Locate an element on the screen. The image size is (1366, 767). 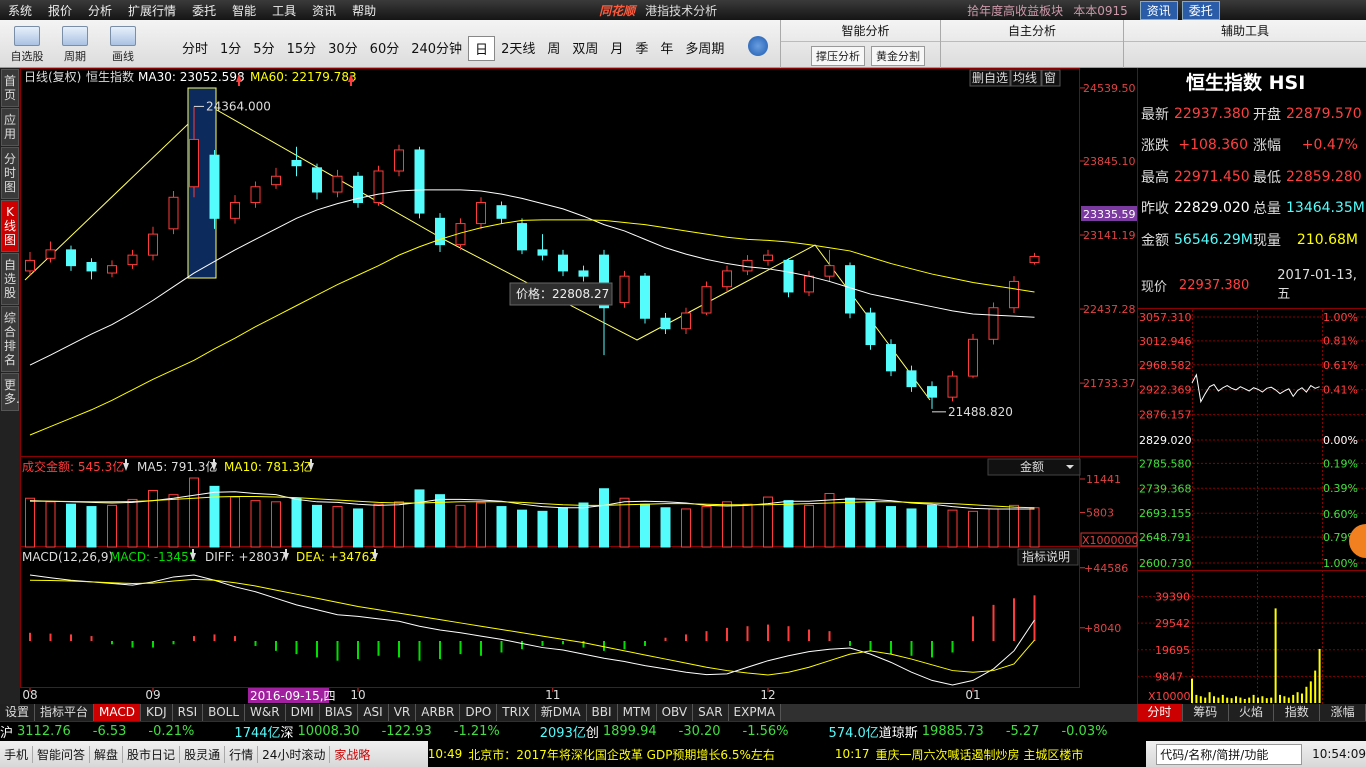
side-tab: 更多.. is located at coordinates (12, 392).